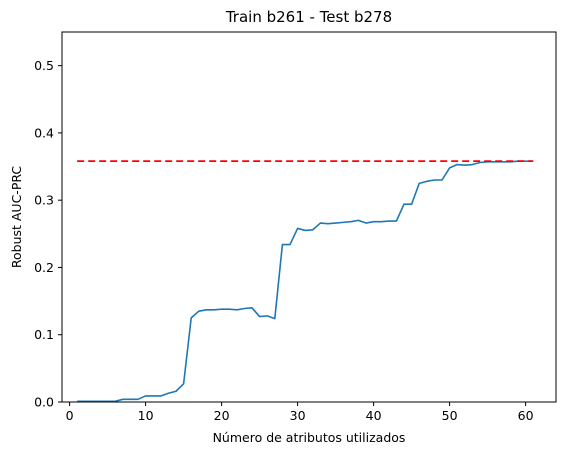 The height and width of the screenshot is (455, 567). I want to click on x-tick-labels: 0 10 20 30 40 50 60, so click(300, 412).